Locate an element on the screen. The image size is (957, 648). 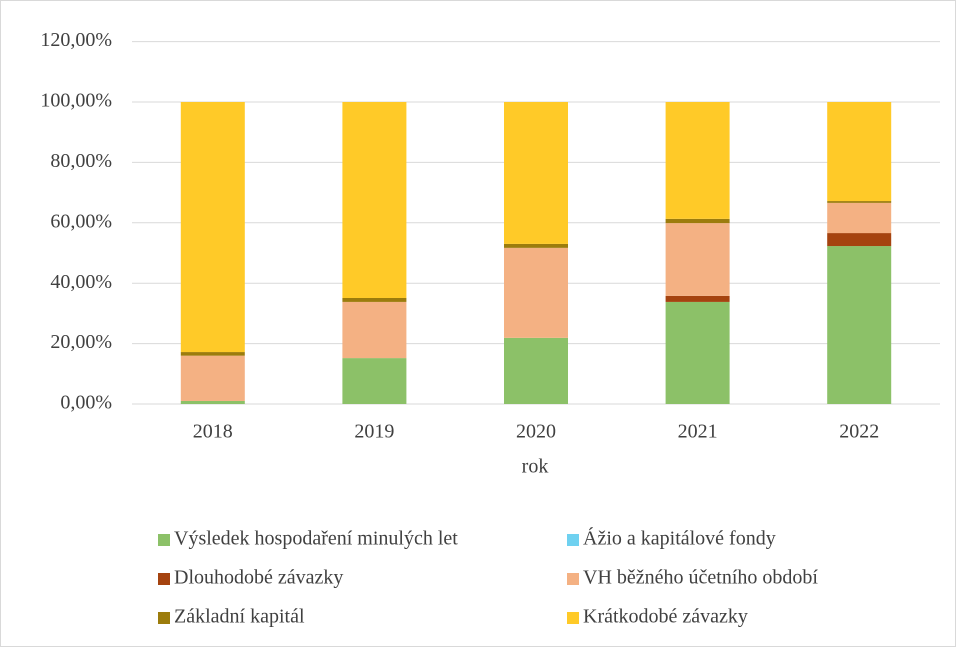
x-axis-label: rok is located at coordinates (535, 467).